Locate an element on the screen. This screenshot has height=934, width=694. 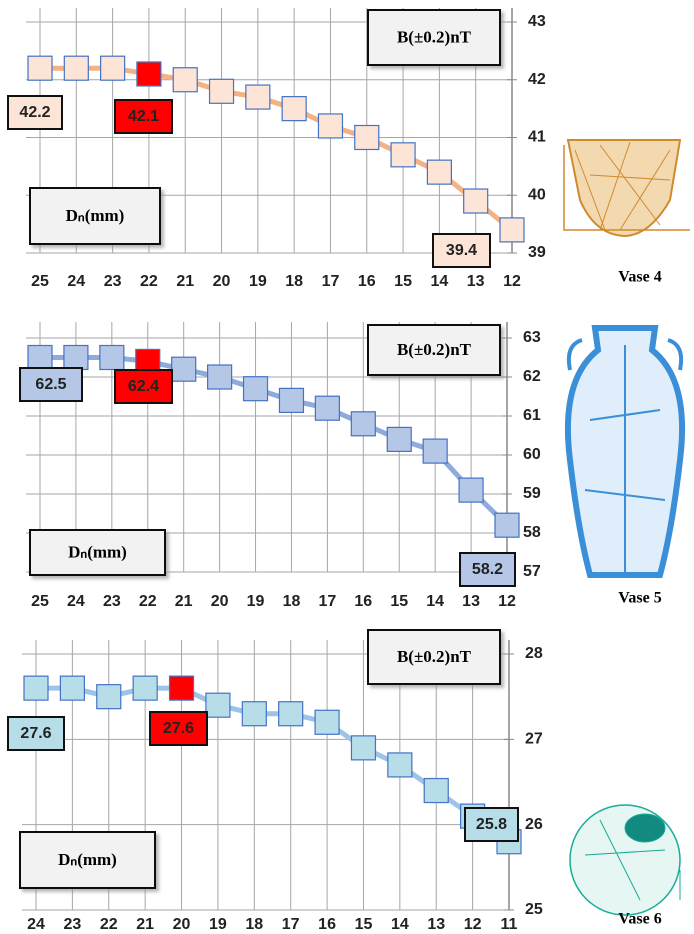
value-label: 39.4 is located at coordinates (461, 250).